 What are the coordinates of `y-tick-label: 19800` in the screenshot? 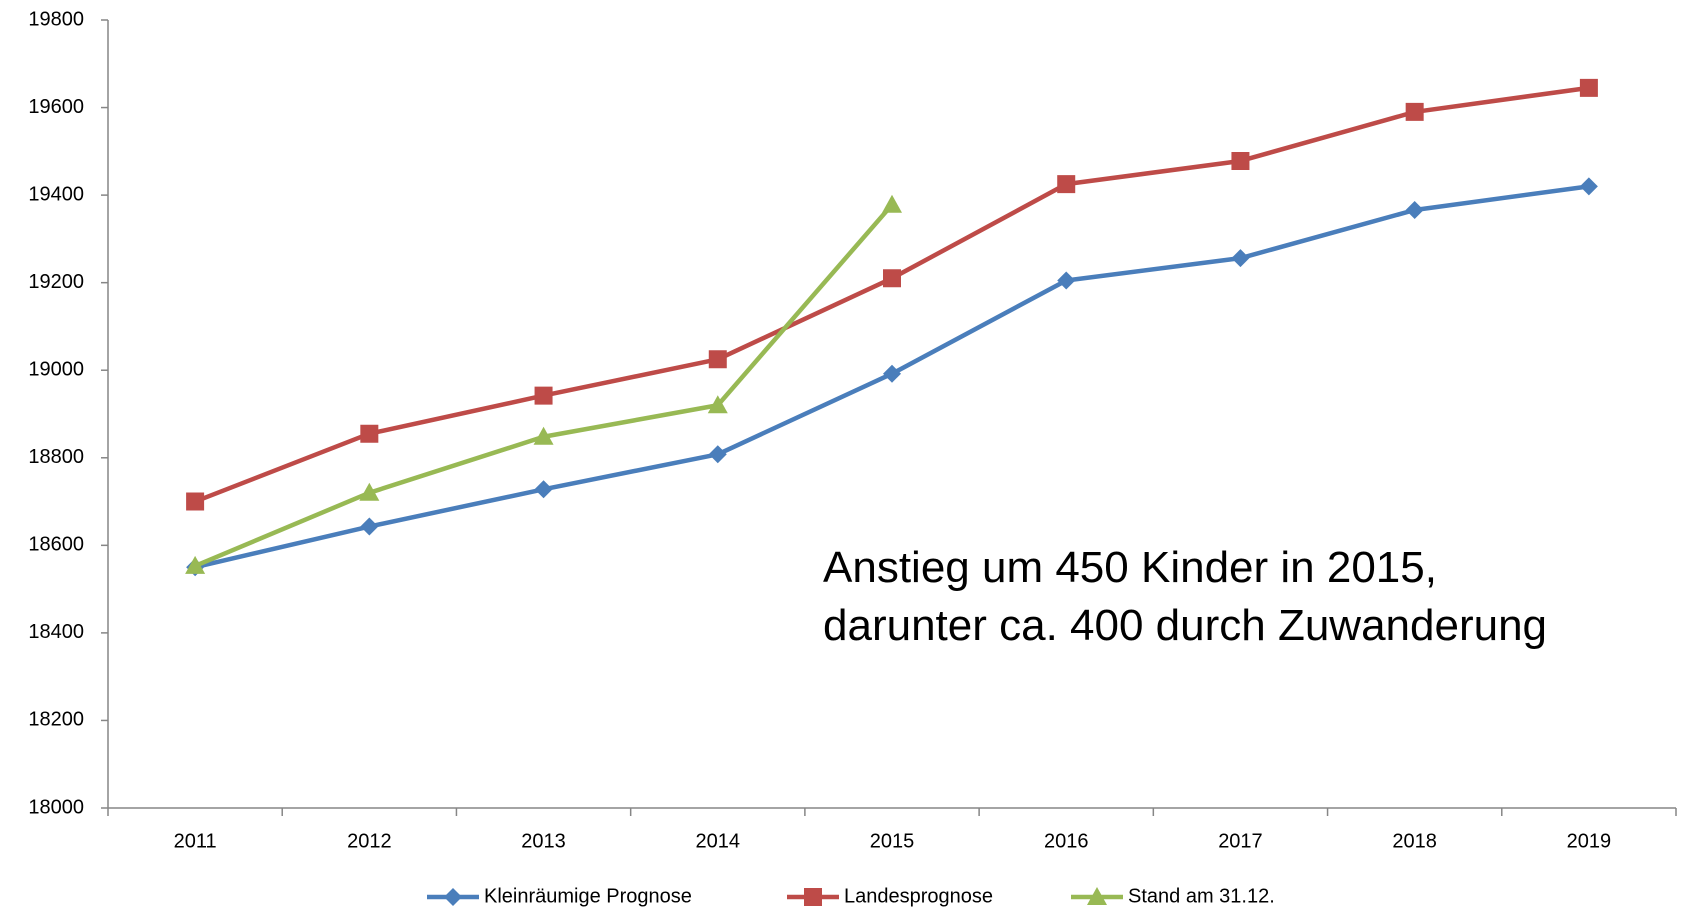 It's located at (56, 19).